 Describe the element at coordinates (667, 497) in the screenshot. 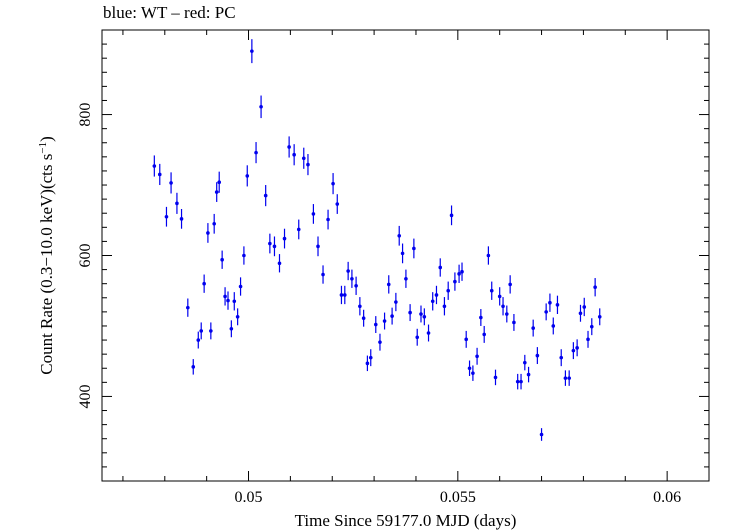

I see `x-tick-label: 0.06` at that location.